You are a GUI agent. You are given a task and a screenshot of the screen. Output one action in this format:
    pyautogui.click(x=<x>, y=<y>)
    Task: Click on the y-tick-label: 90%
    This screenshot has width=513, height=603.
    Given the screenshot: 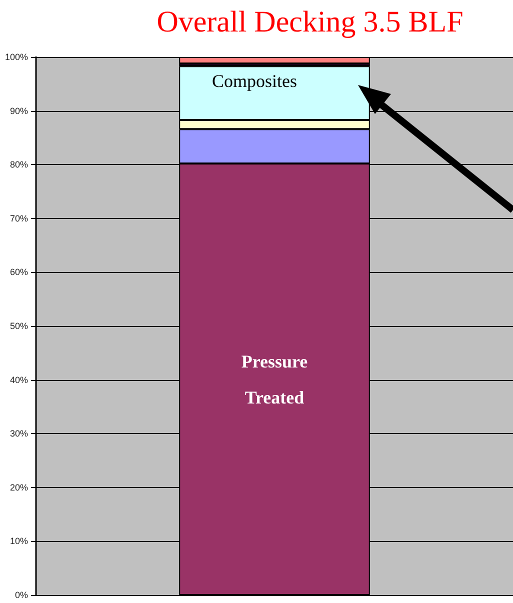 What is the action you would take?
    pyautogui.click(x=19, y=111)
    